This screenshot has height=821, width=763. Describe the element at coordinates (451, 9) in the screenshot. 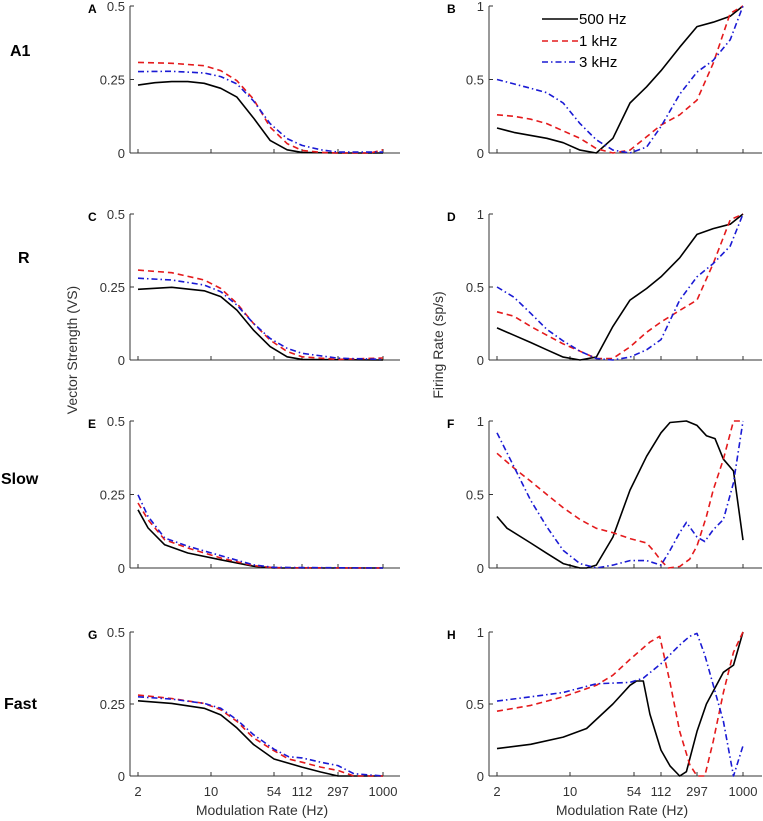

I see `panel-letter: B` at that location.